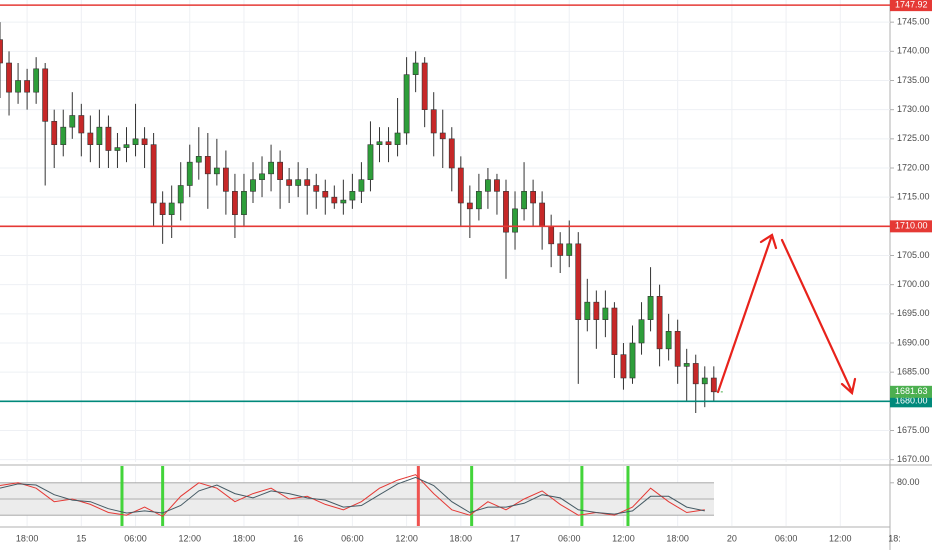  I want to click on last-price-box, so click(911, 391).